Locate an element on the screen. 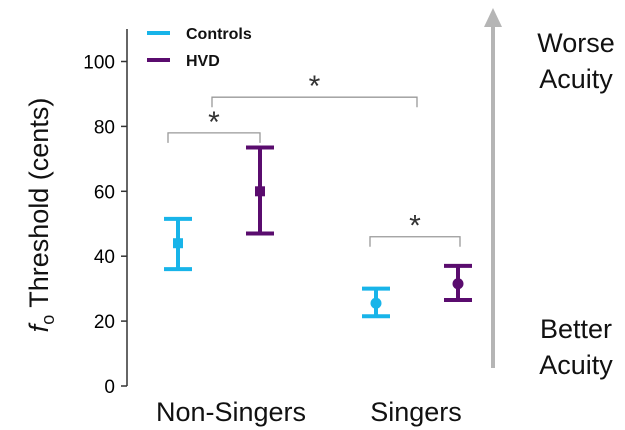 The height and width of the screenshot is (430, 625). acuity-top-label: Acuity is located at coordinates (576, 79).